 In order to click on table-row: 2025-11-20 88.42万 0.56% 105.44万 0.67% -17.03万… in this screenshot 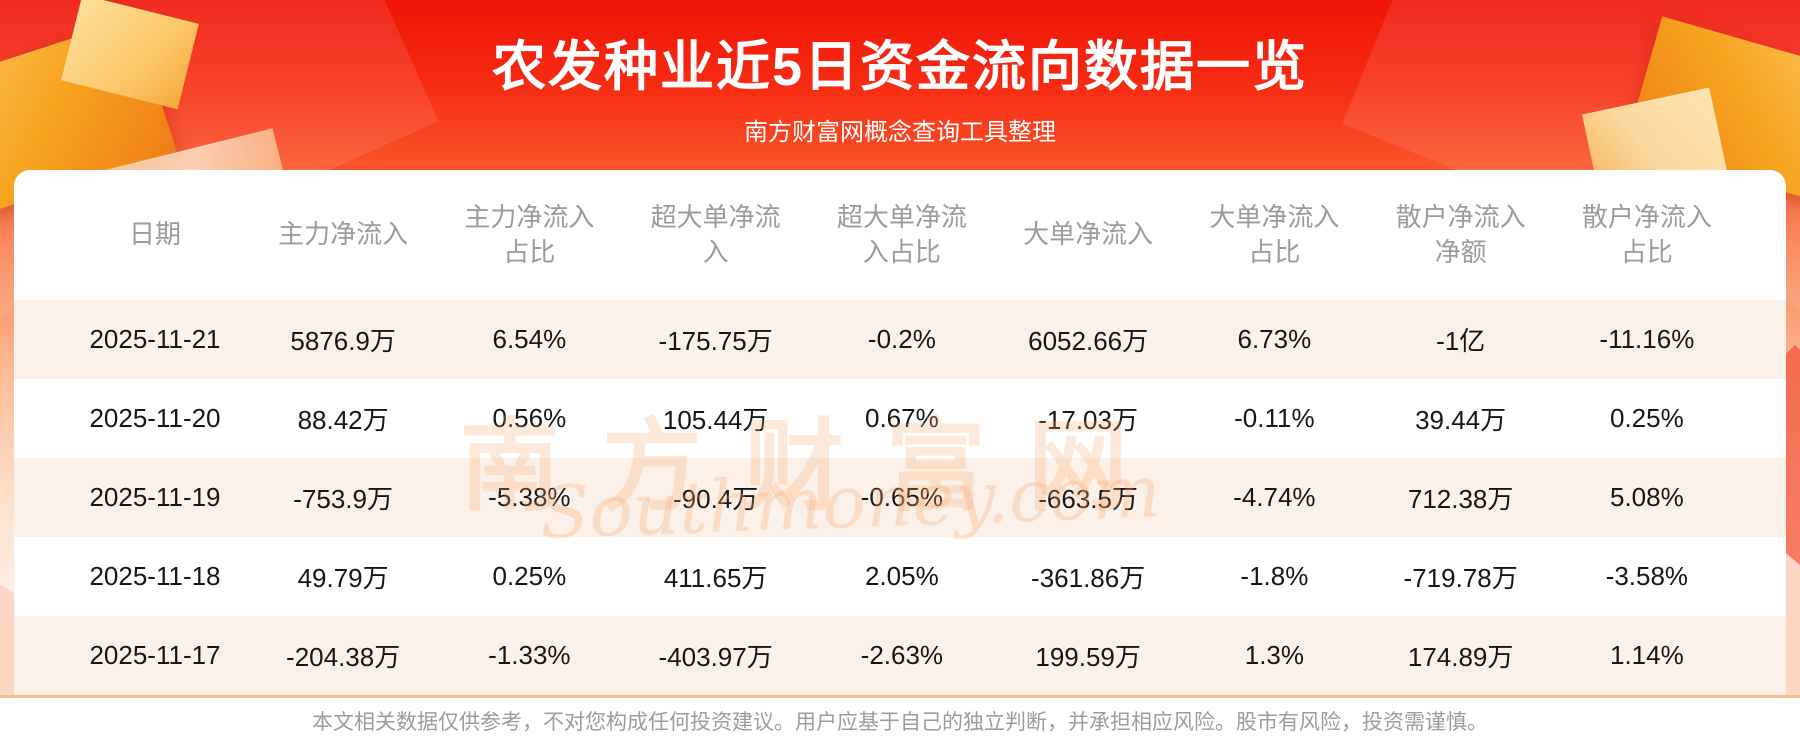, I will do `click(900, 418)`.